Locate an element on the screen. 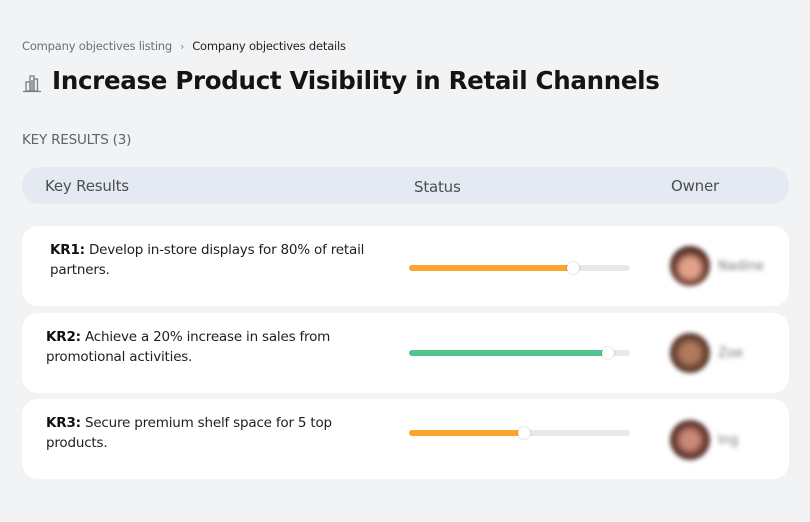 This screenshot has height=522, width=810. owner: Ing is located at coordinates (704, 440).